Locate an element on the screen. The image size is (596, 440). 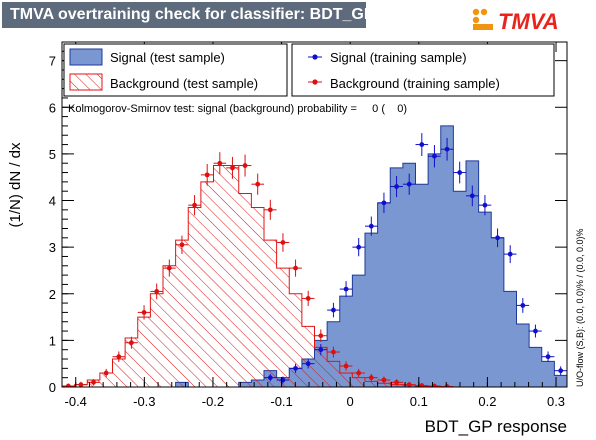
logo-text: TMVA is located at coordinates (528, 21).